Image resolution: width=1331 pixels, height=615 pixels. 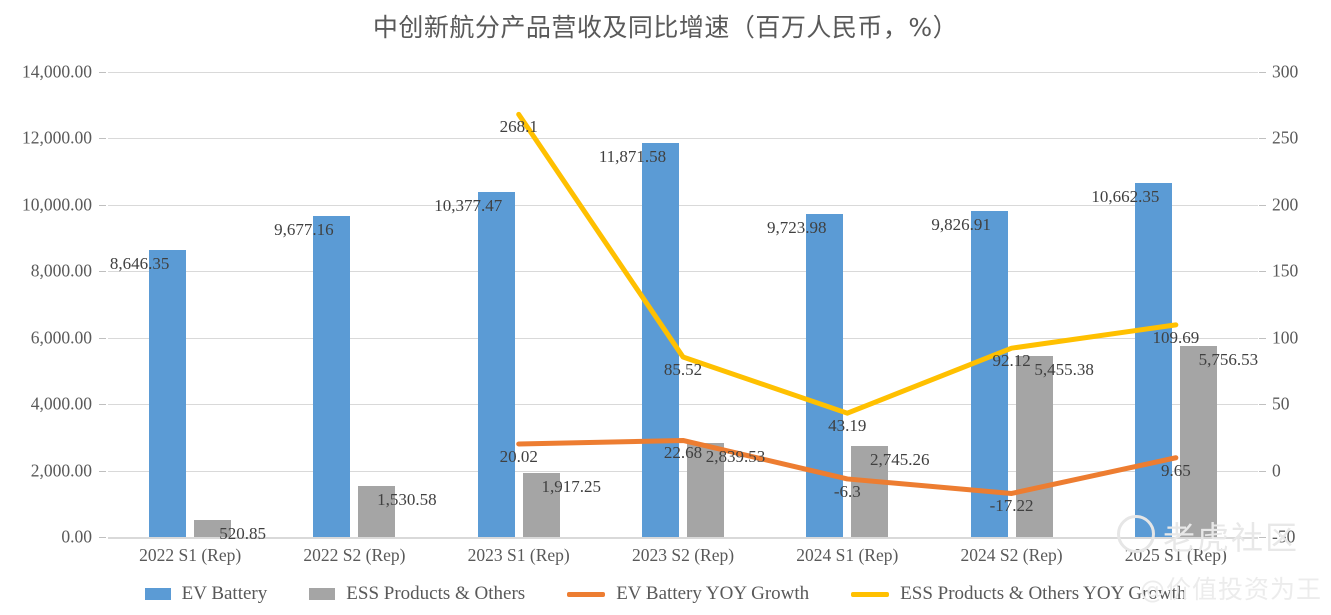 What do you see at coordinates (797, 228) in the screenshot?
I see `data-label: 9,723.98` at bounding box center [797, 228].